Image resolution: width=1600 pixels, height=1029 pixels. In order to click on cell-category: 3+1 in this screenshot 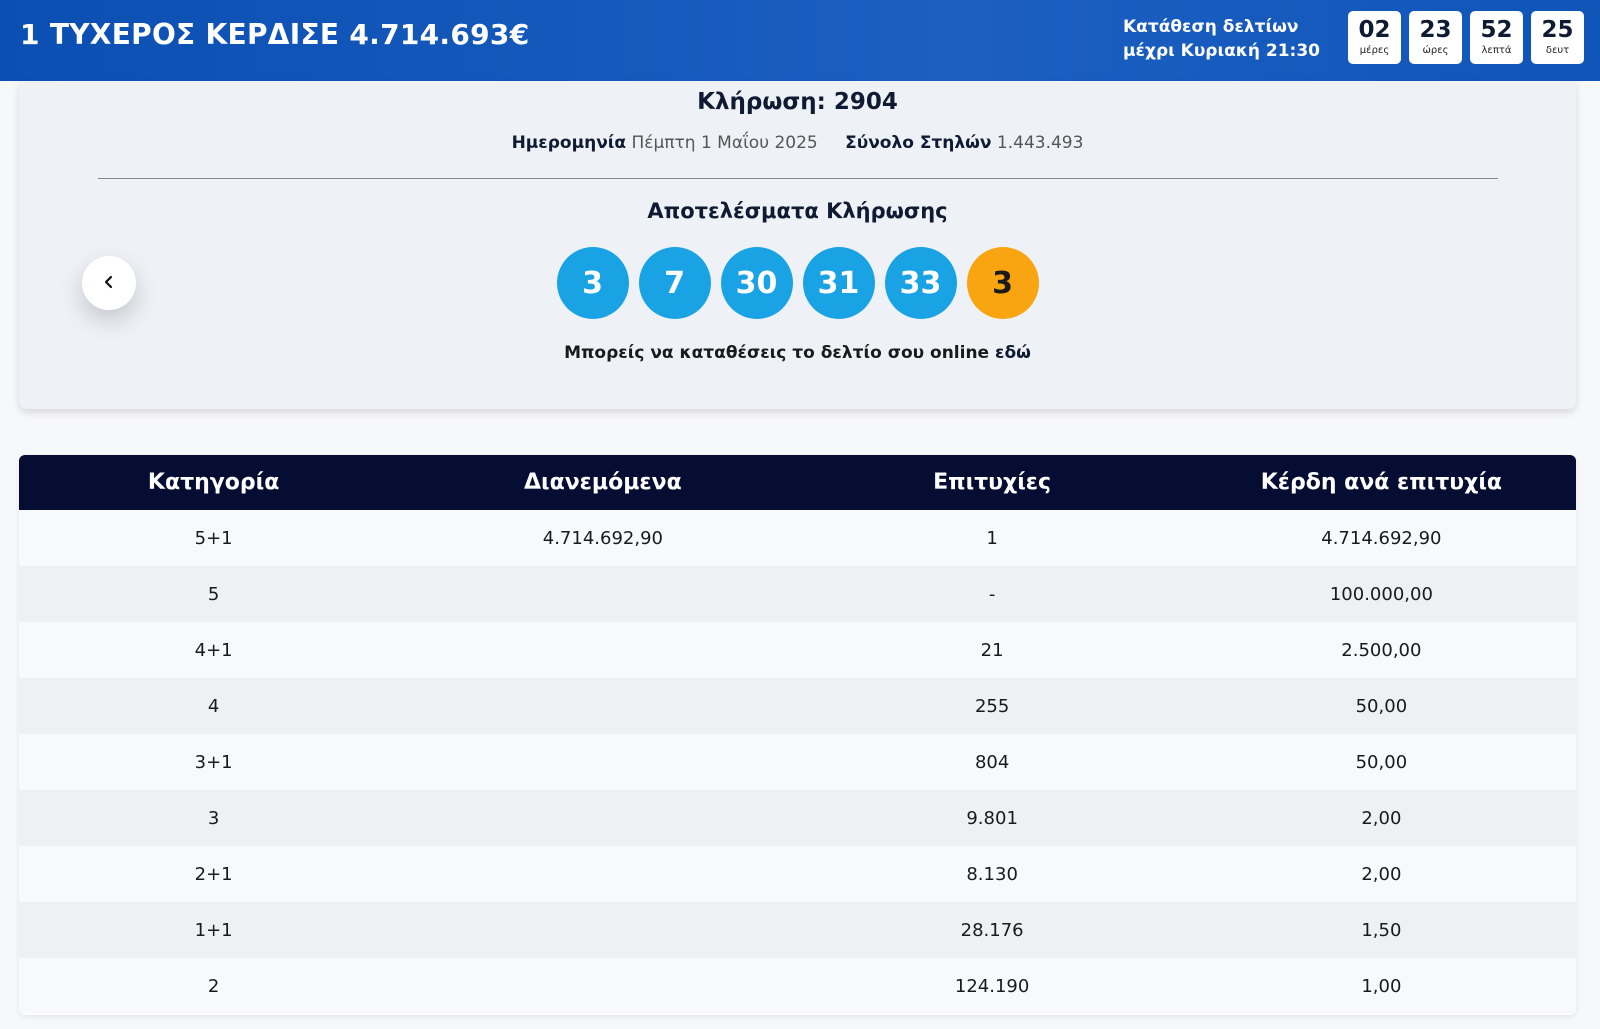, I will do `click(213, 762)`.